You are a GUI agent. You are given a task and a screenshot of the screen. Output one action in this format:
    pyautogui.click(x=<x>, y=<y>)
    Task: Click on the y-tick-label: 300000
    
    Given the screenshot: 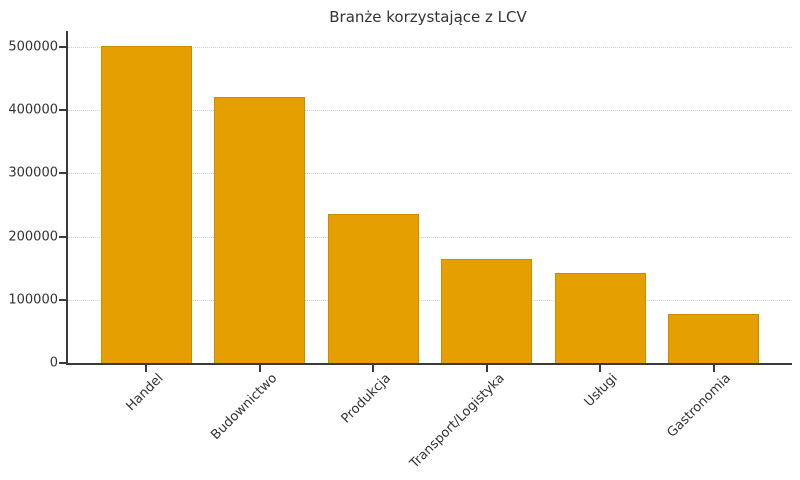 What is the action you would take?
    pyautogui.click(x=33, y=173)
    